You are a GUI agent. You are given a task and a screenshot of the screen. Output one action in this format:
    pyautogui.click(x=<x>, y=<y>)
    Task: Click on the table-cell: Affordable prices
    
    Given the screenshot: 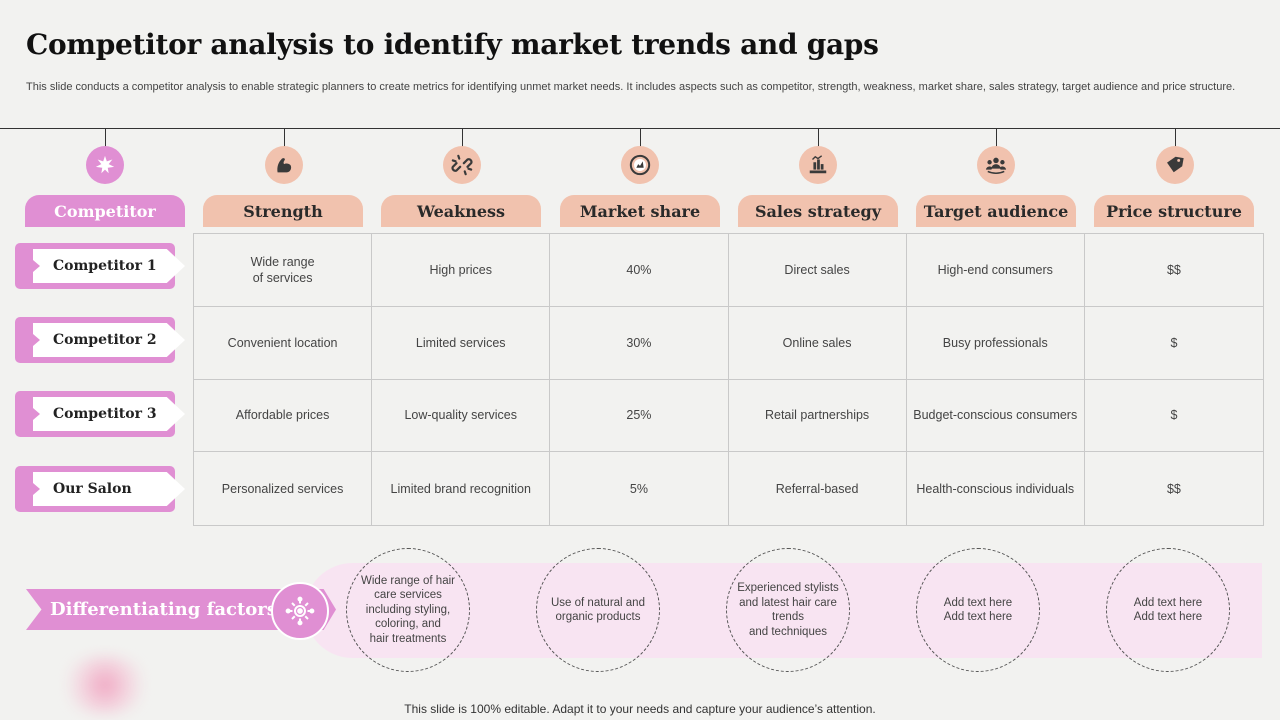 What is the action you would take?
    pyautogui.click(x=283, y=416)
    